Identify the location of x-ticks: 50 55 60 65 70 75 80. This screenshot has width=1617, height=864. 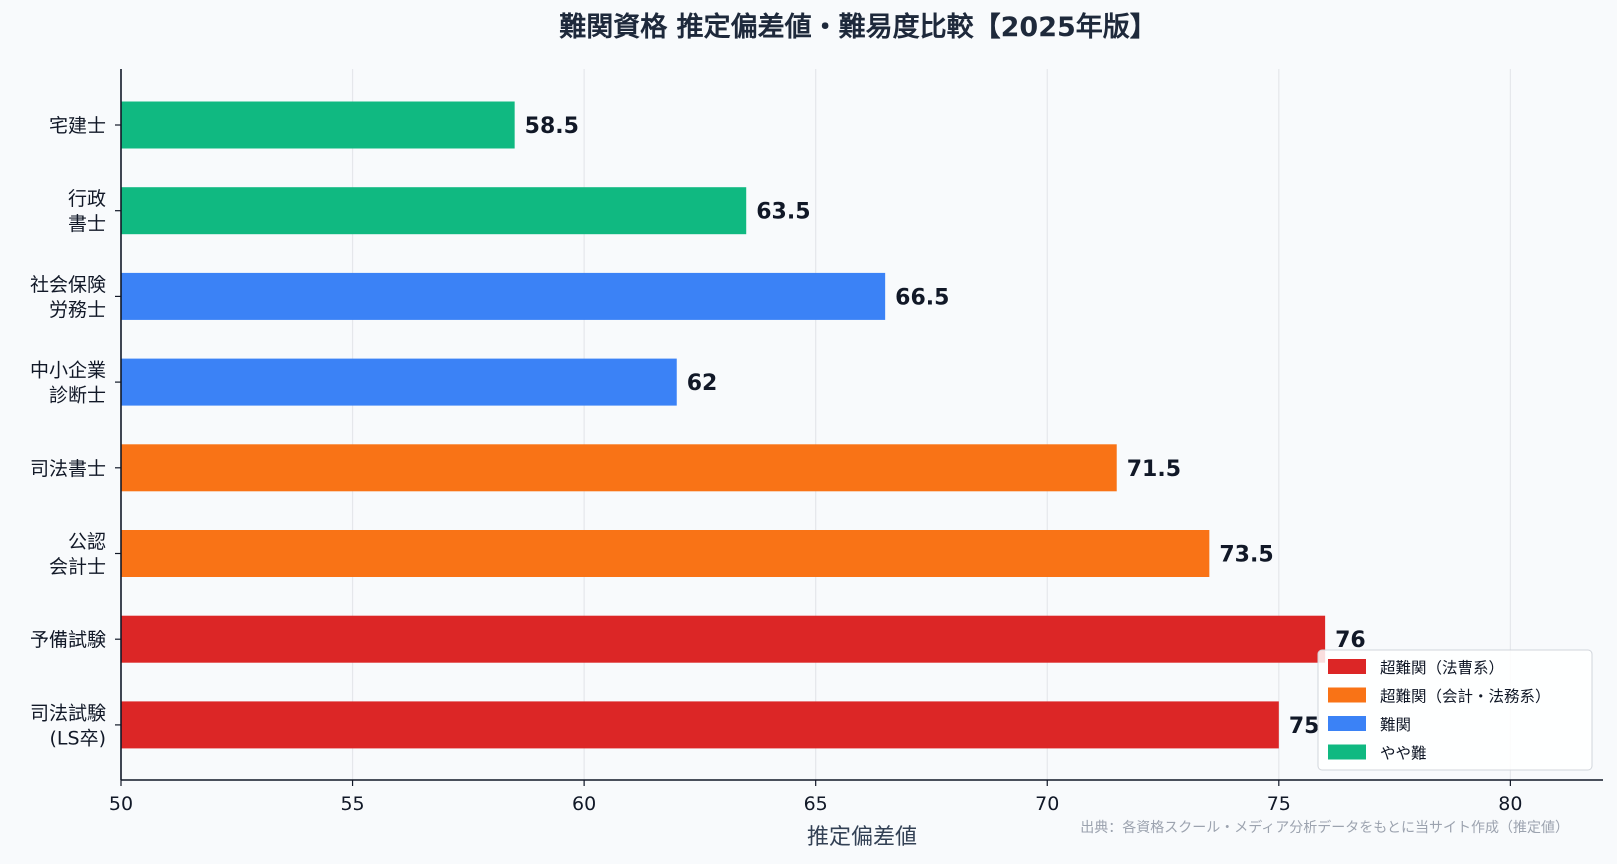
(815, 797).